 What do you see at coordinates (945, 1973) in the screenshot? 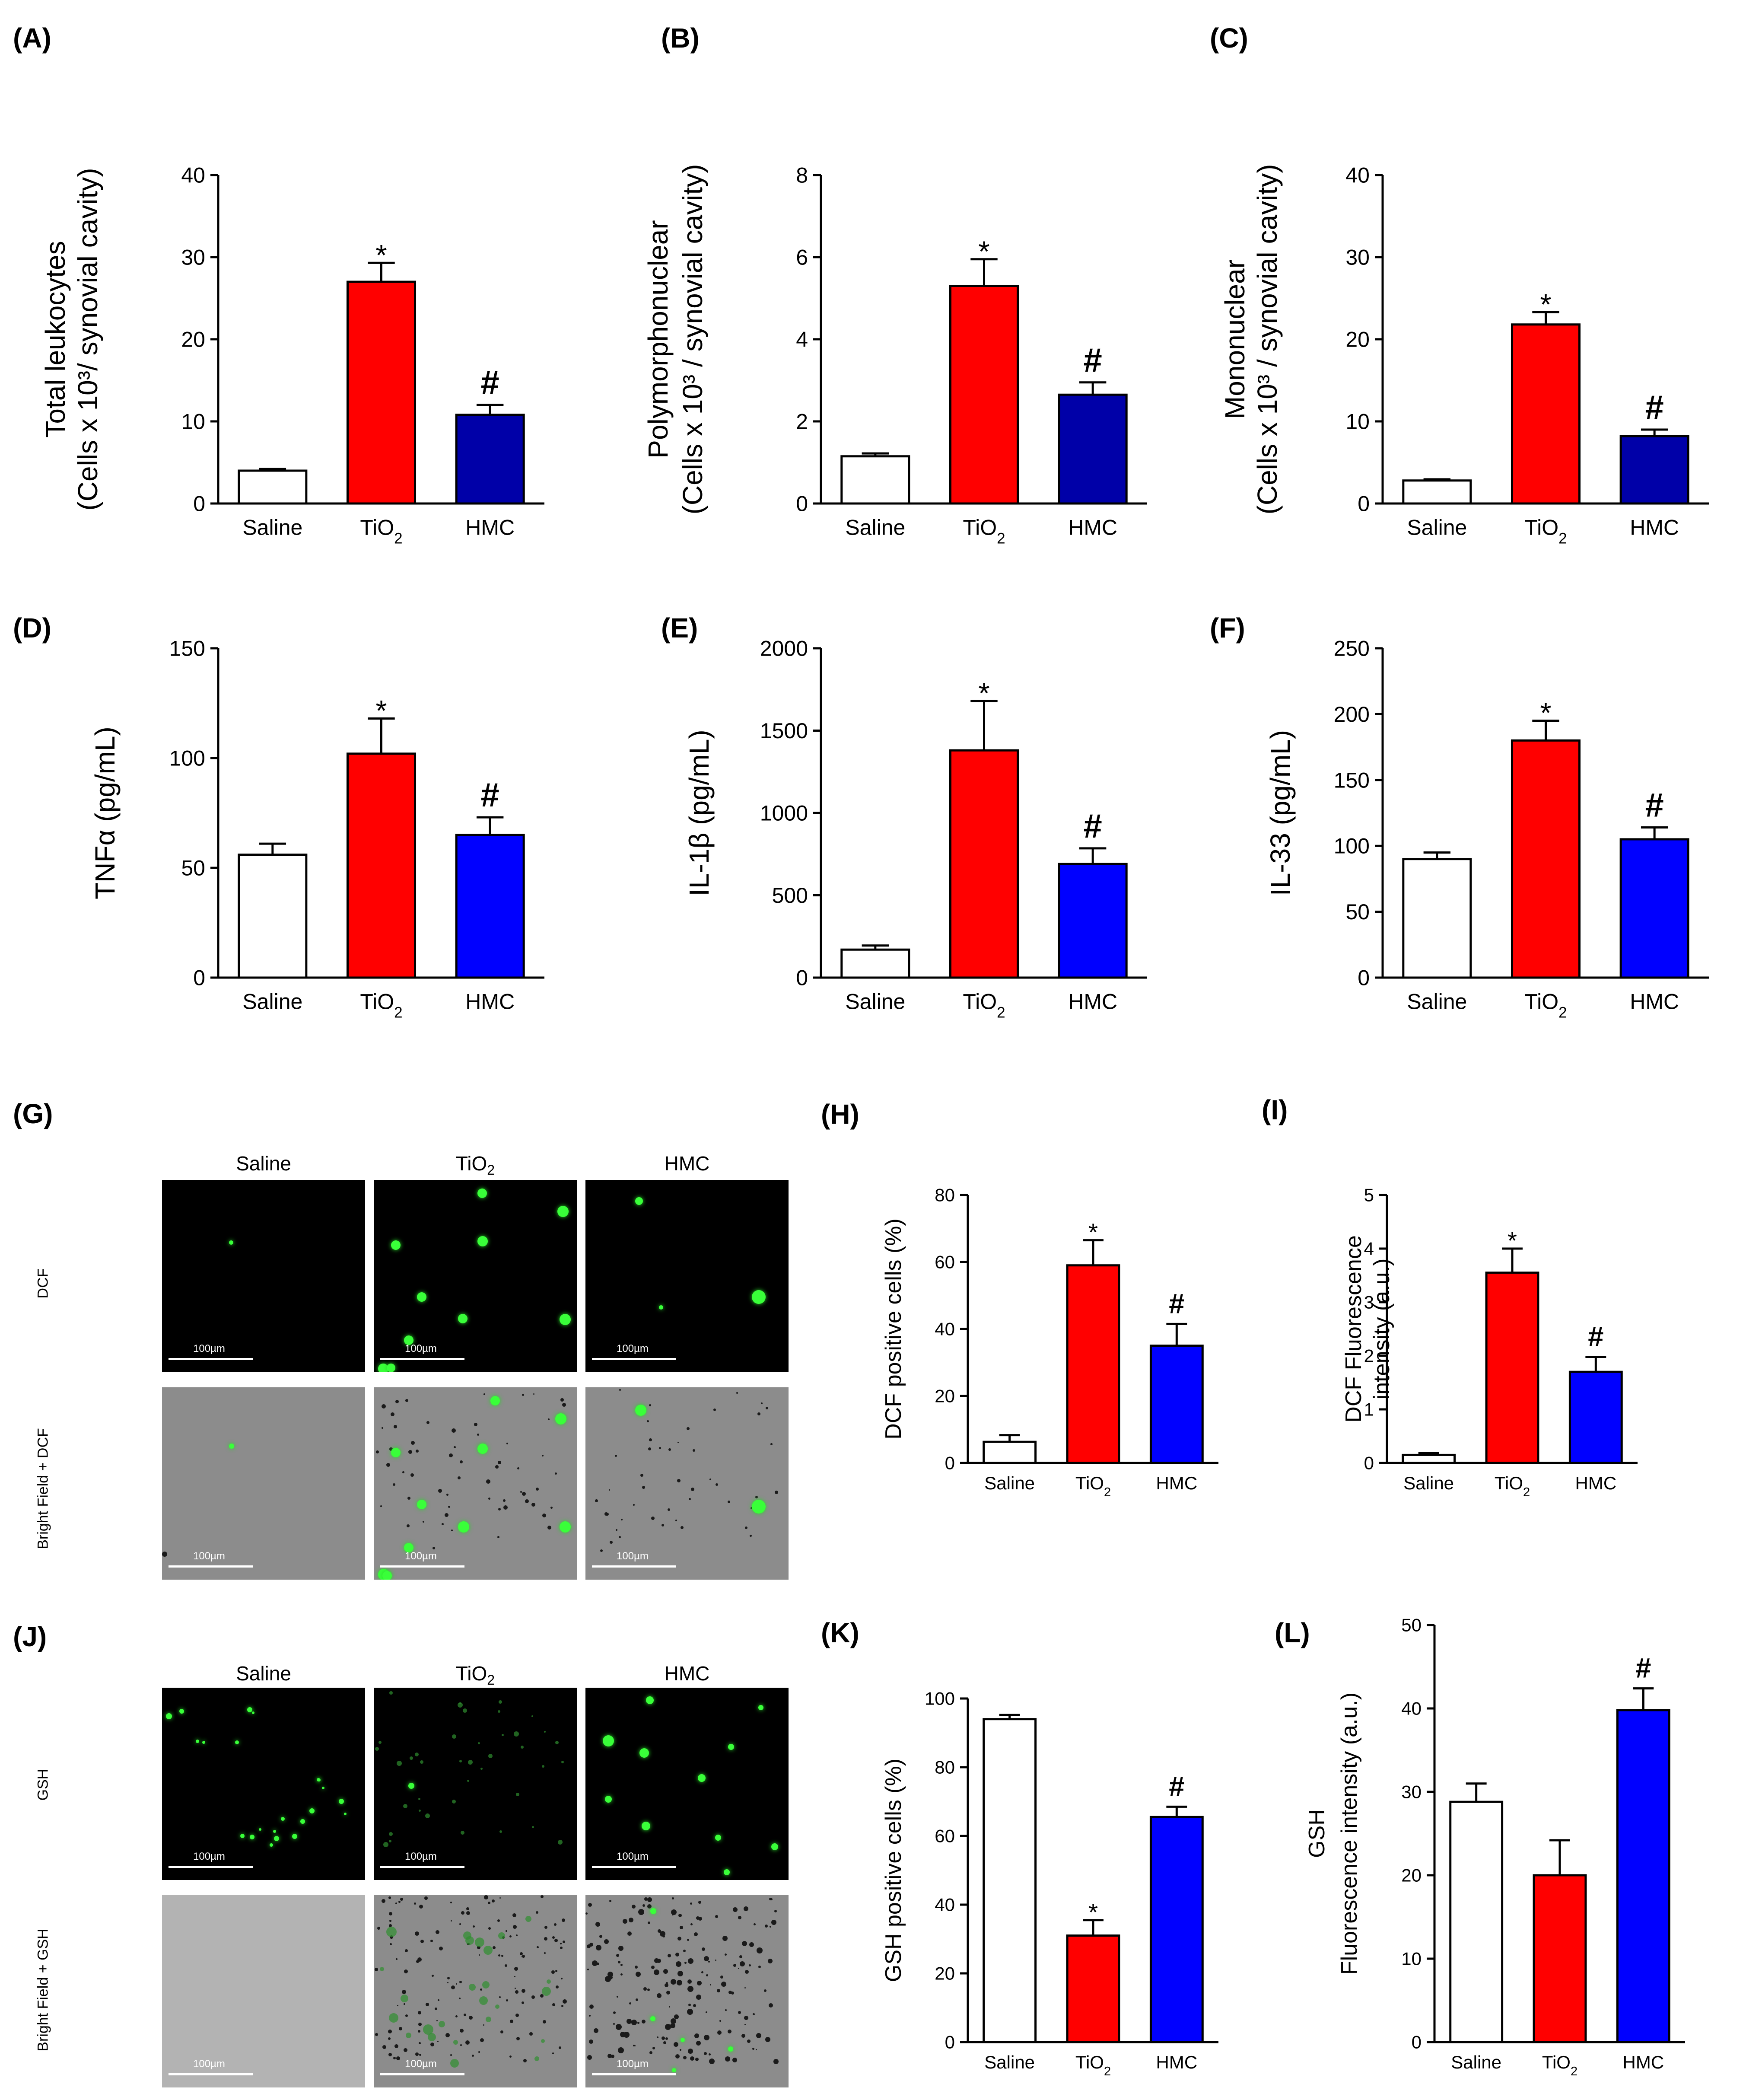
I see `y-tick-label-K: 20` at bounding box center [945, 1973].